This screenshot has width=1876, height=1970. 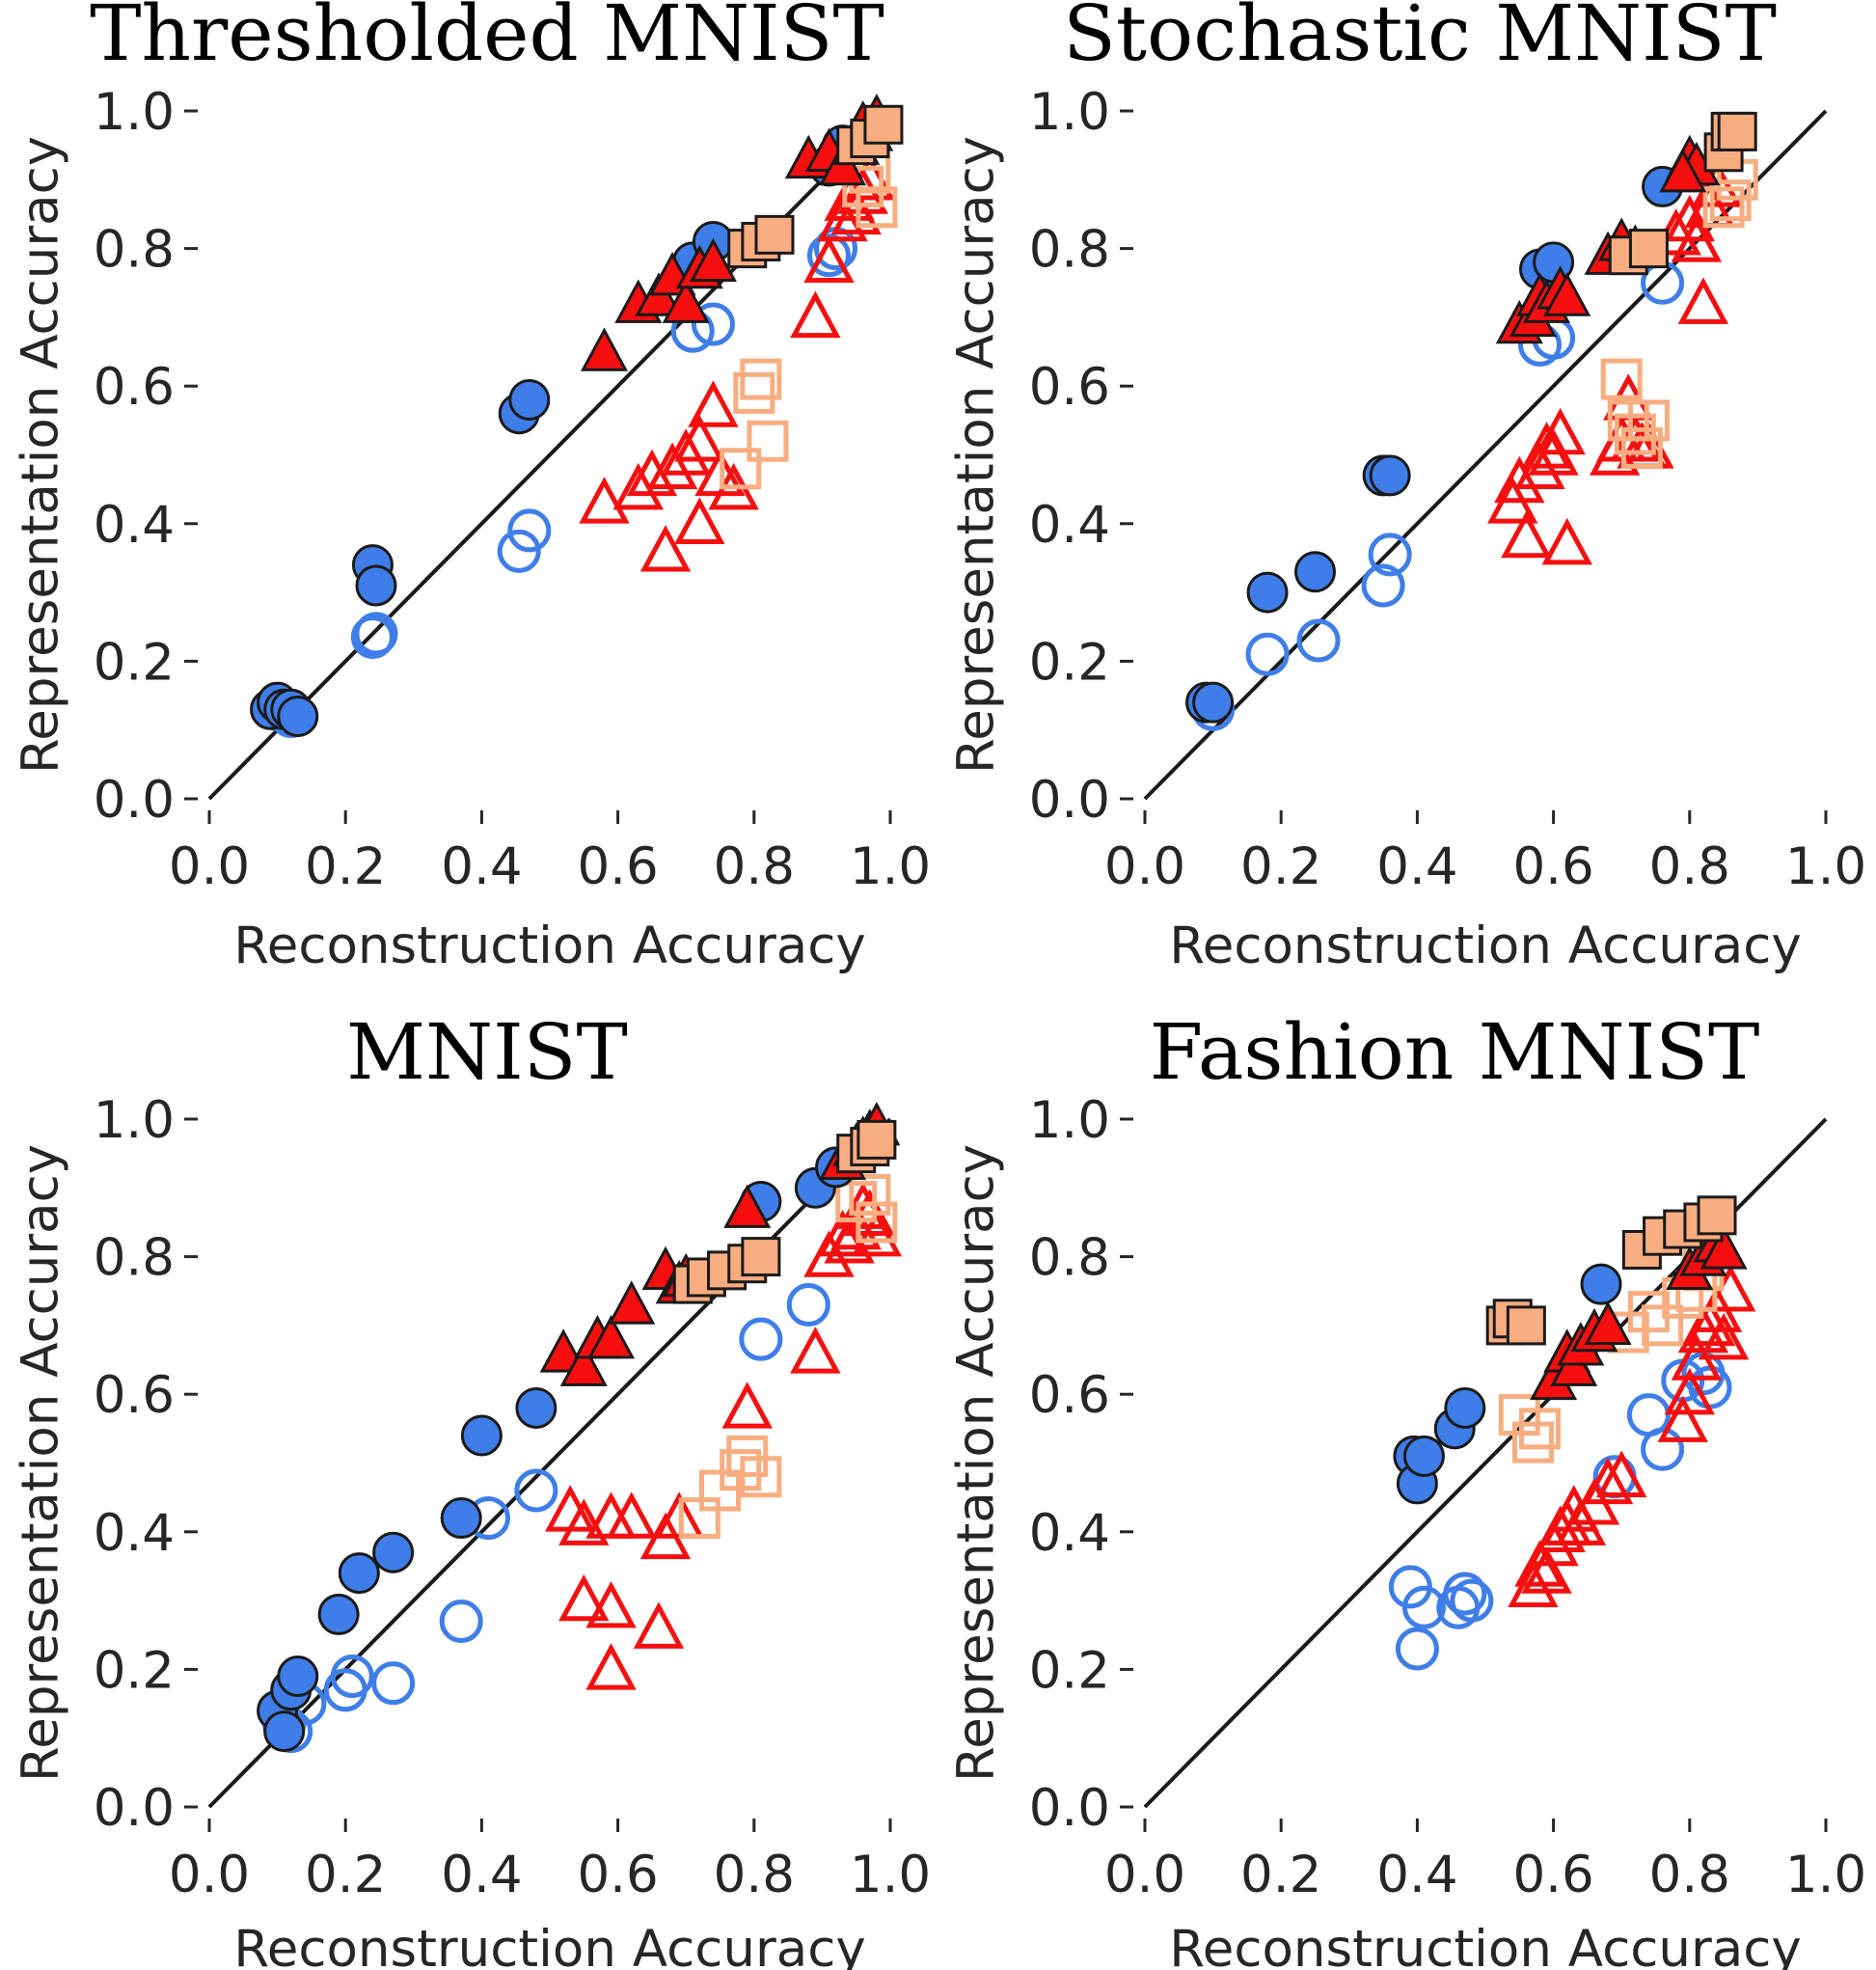 I want to click on y-tick-label: 0.8, so click(x=134, y=1258).